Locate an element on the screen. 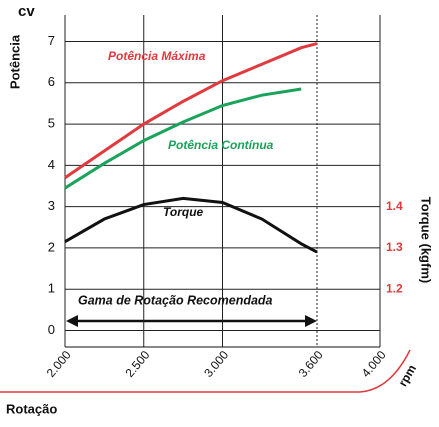 The image size is (439, 427). y2-tick-label: 1.4 is located at coordinates (394, 206).